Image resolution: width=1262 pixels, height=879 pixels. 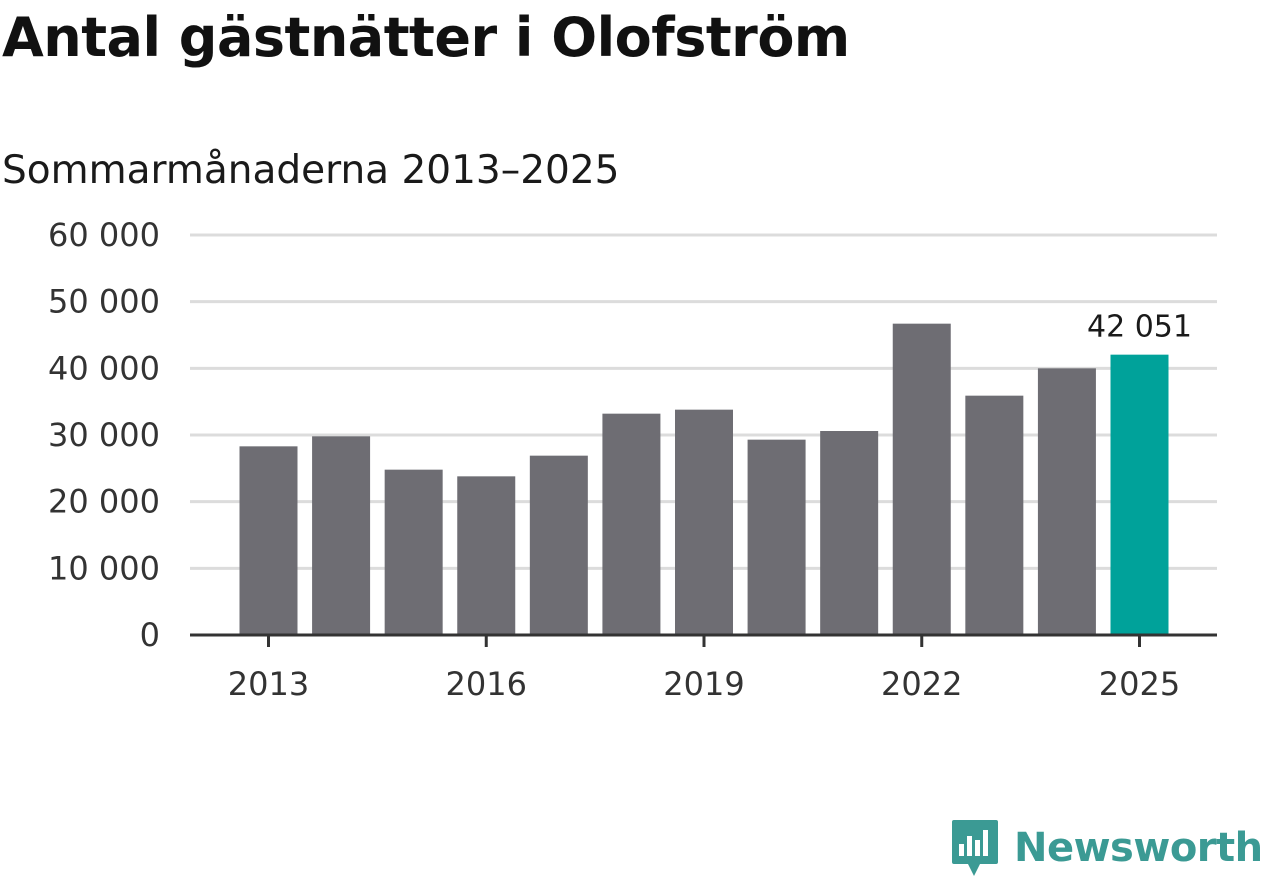 What do you see at coordinates (426, 37) in the screenshot?
I see `chart-title: Antal gästnätter i Olofström` at bounding box center [426, 37].